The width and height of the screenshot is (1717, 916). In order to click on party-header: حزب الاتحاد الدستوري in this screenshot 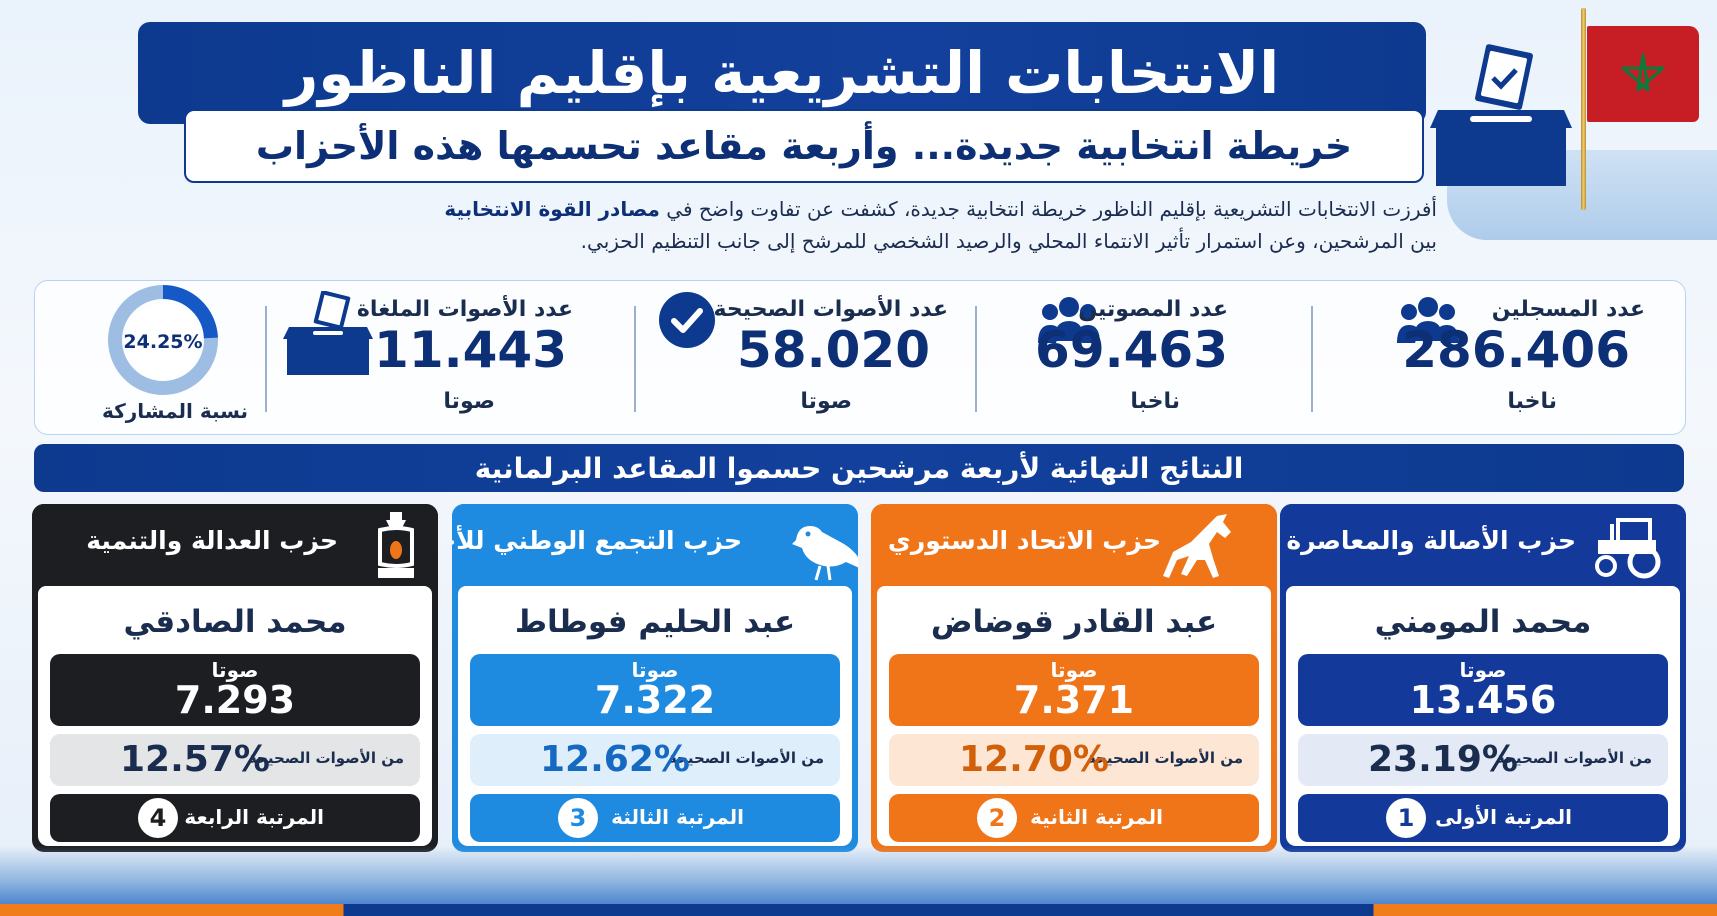, I will do `click(1074, 545)`.